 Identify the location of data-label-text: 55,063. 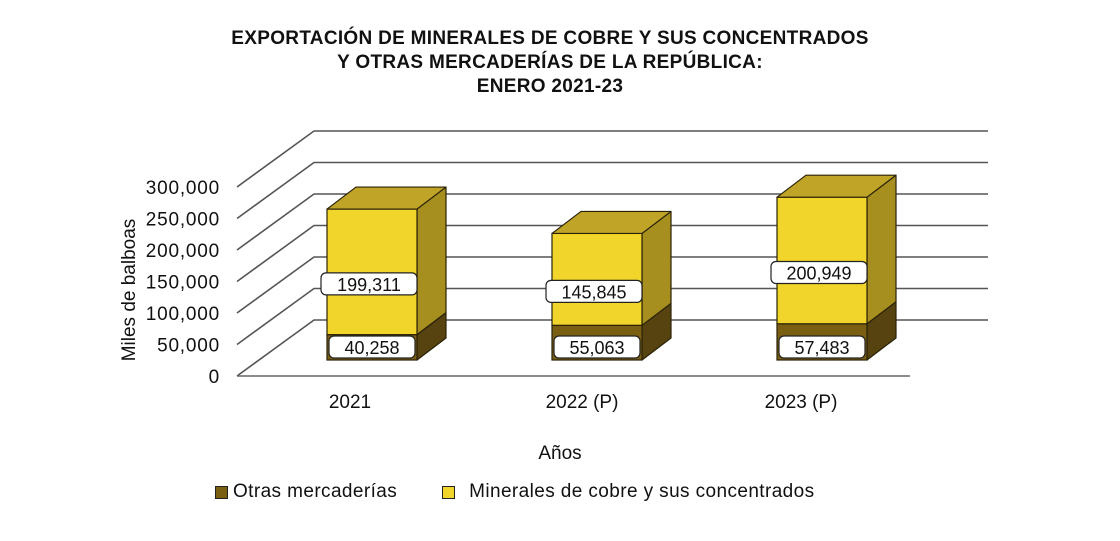
(596, 348).